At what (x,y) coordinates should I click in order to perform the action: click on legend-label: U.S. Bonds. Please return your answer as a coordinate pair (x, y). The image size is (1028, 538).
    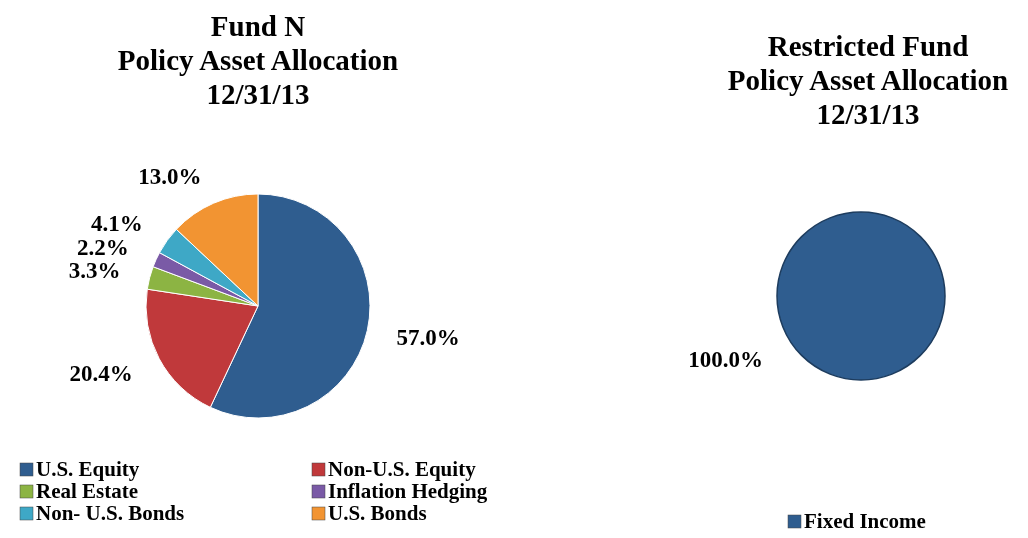
    Looking at the image, I should click on (377, 513).